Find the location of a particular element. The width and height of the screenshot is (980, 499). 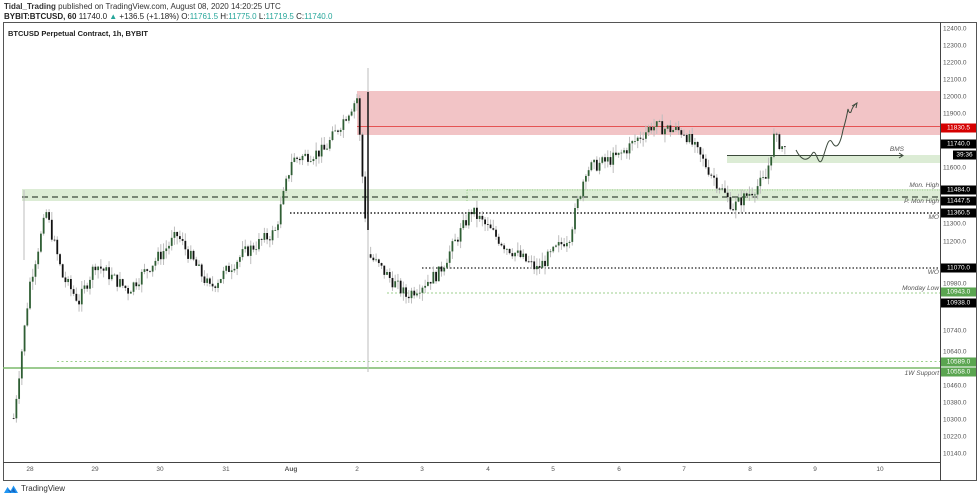

y-tick: 10140.0 is located at coordinates (955, 454).